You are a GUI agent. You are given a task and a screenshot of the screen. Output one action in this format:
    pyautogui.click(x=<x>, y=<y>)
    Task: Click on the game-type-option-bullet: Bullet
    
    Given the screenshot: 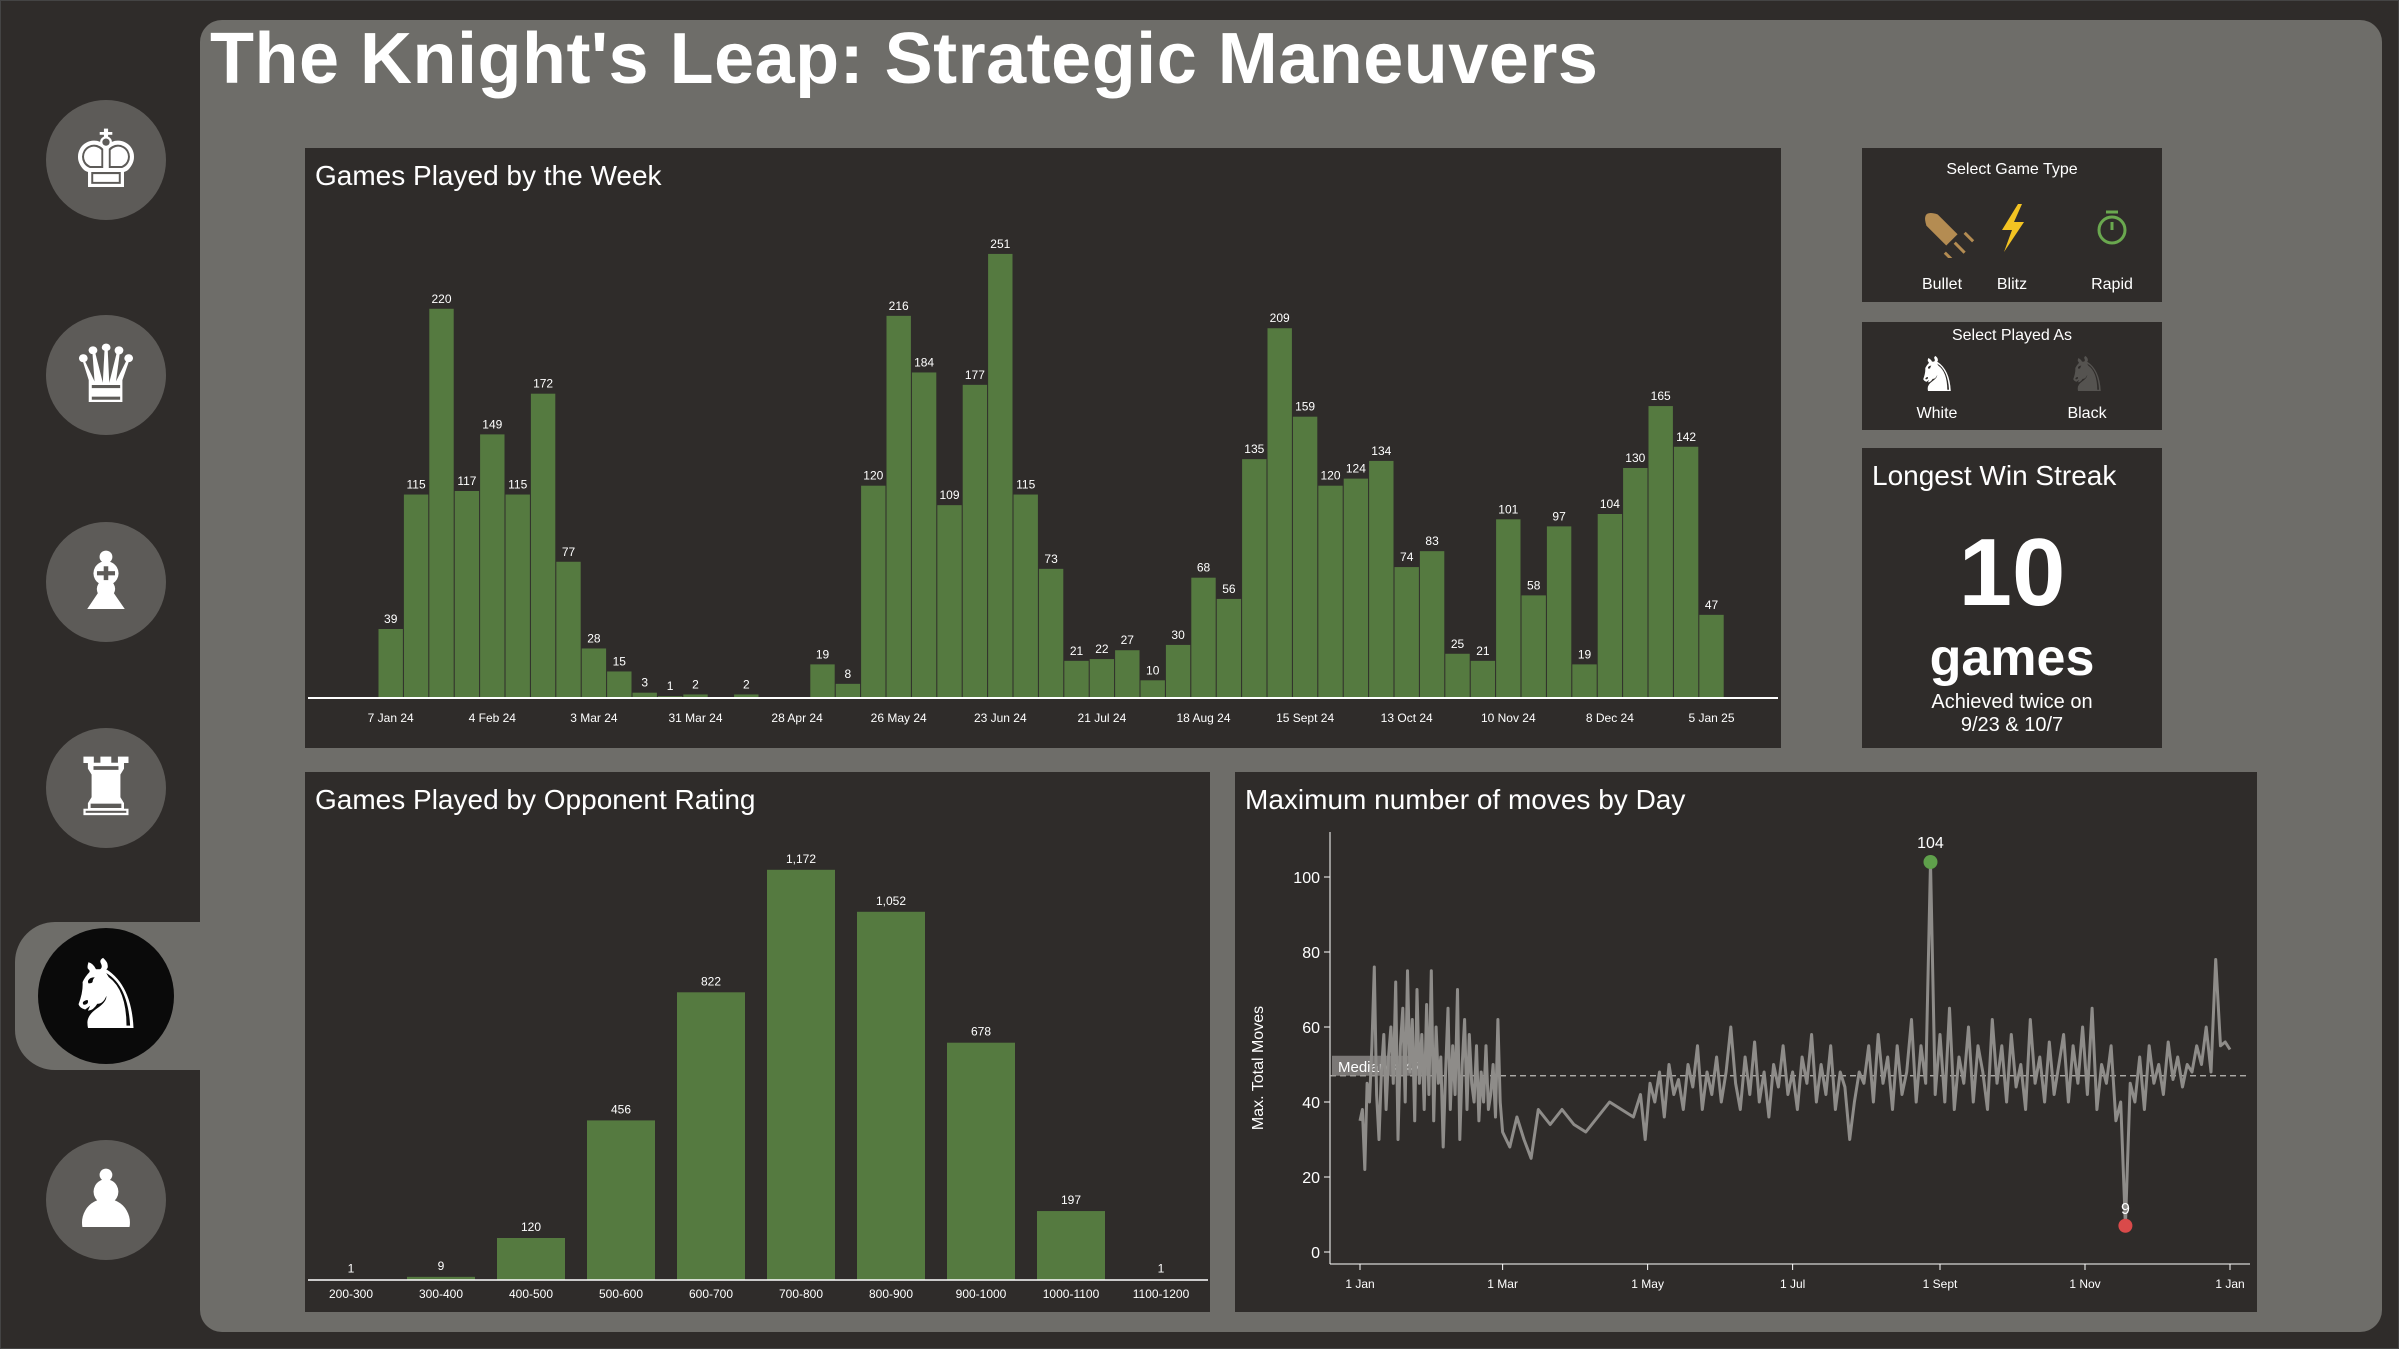 What is the action you would take?
    pyautogui.click(x=1942, y=248)
    